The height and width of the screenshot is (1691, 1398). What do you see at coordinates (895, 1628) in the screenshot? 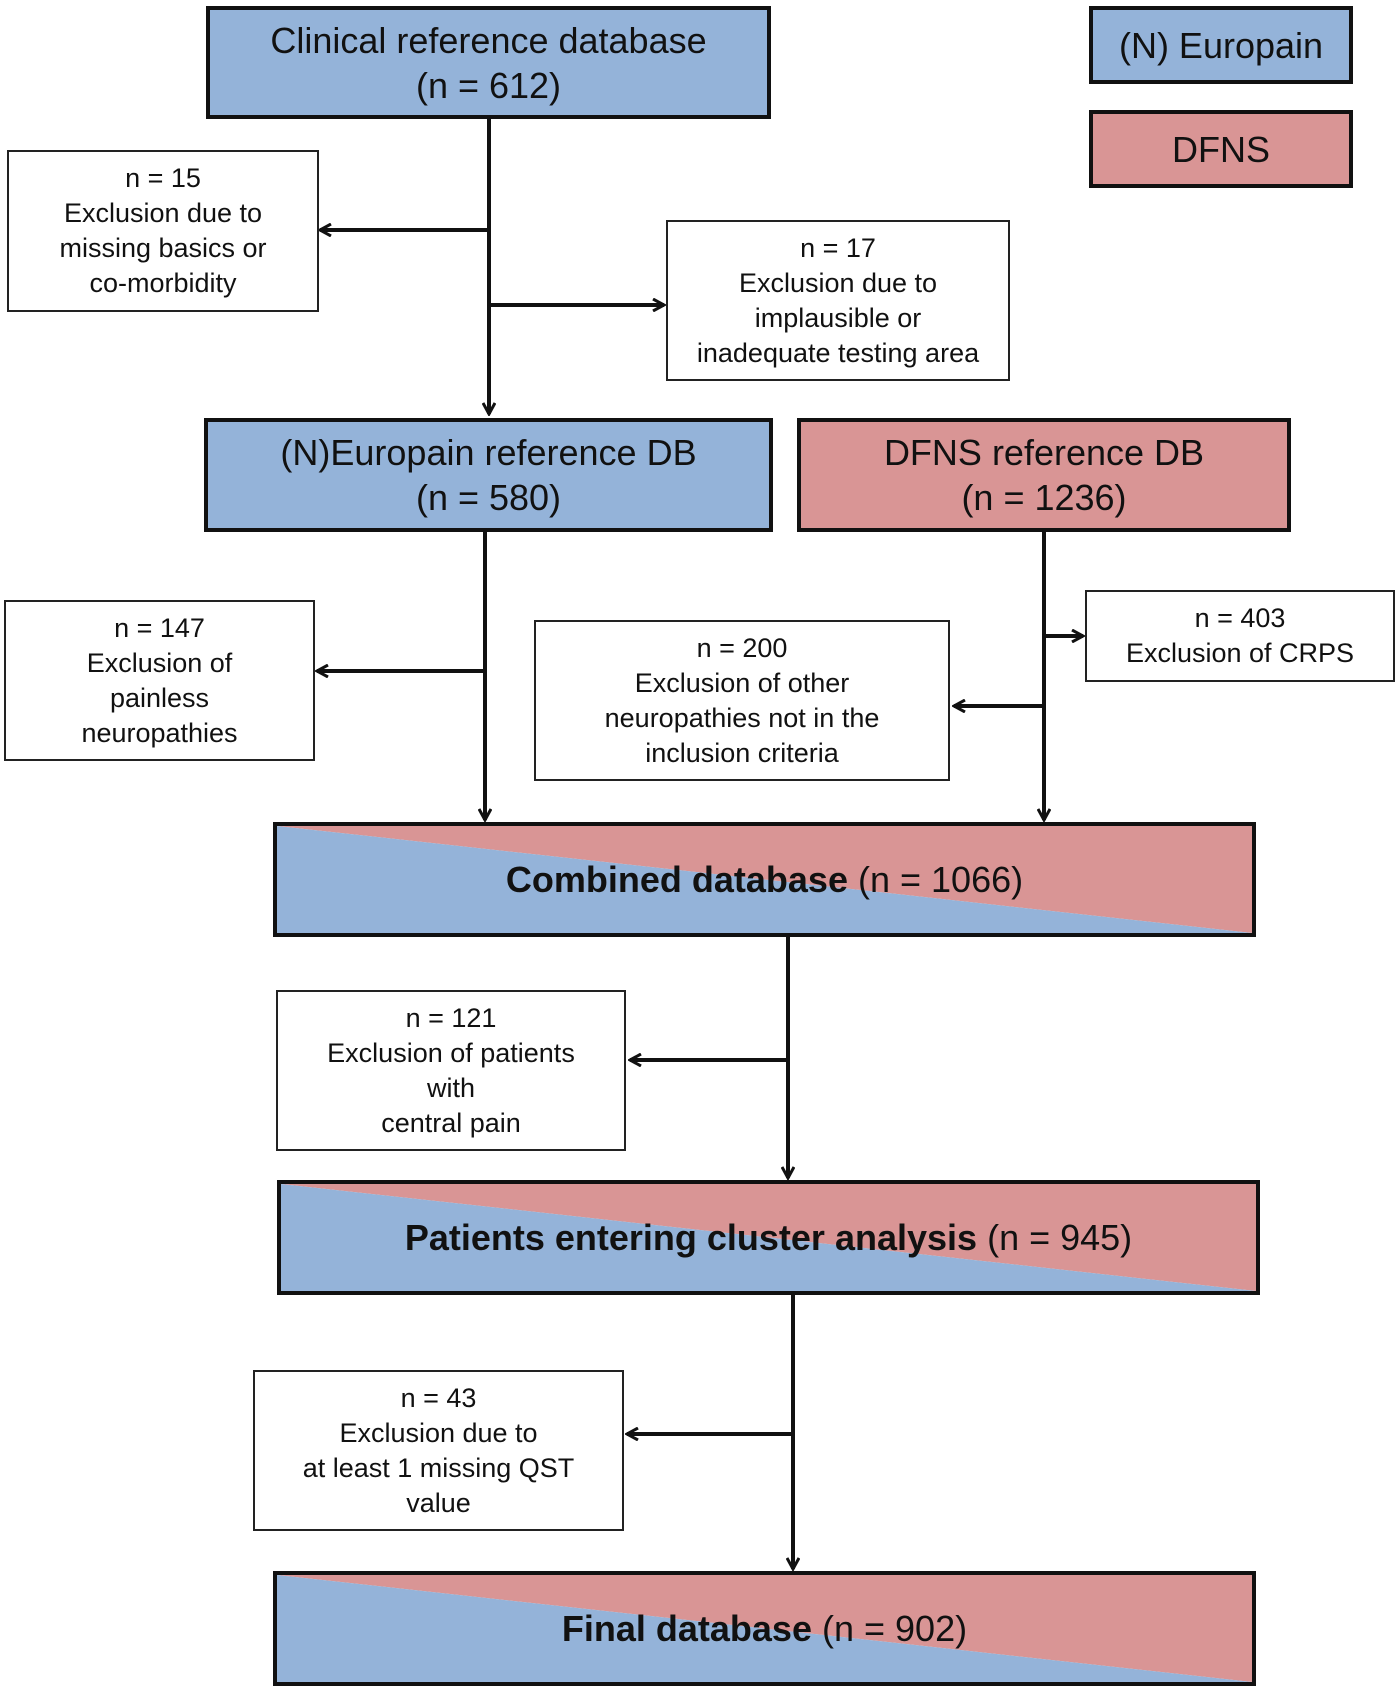
I see `node-final-count: (n = 902)` at bounding box center [895, 1628].